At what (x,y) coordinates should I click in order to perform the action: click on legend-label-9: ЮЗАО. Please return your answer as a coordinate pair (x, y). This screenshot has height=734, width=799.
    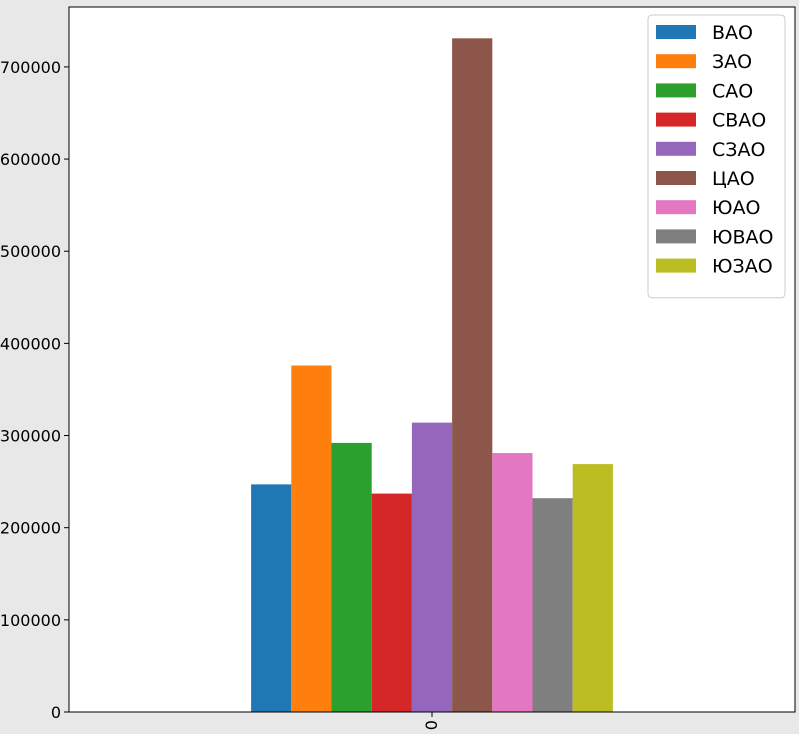
    Looking at the image, I should click on (742, 267).